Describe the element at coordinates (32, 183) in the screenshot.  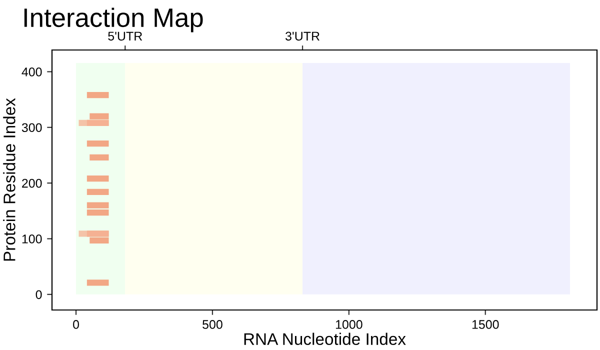
I see `y-tick-label: 200` at that location.